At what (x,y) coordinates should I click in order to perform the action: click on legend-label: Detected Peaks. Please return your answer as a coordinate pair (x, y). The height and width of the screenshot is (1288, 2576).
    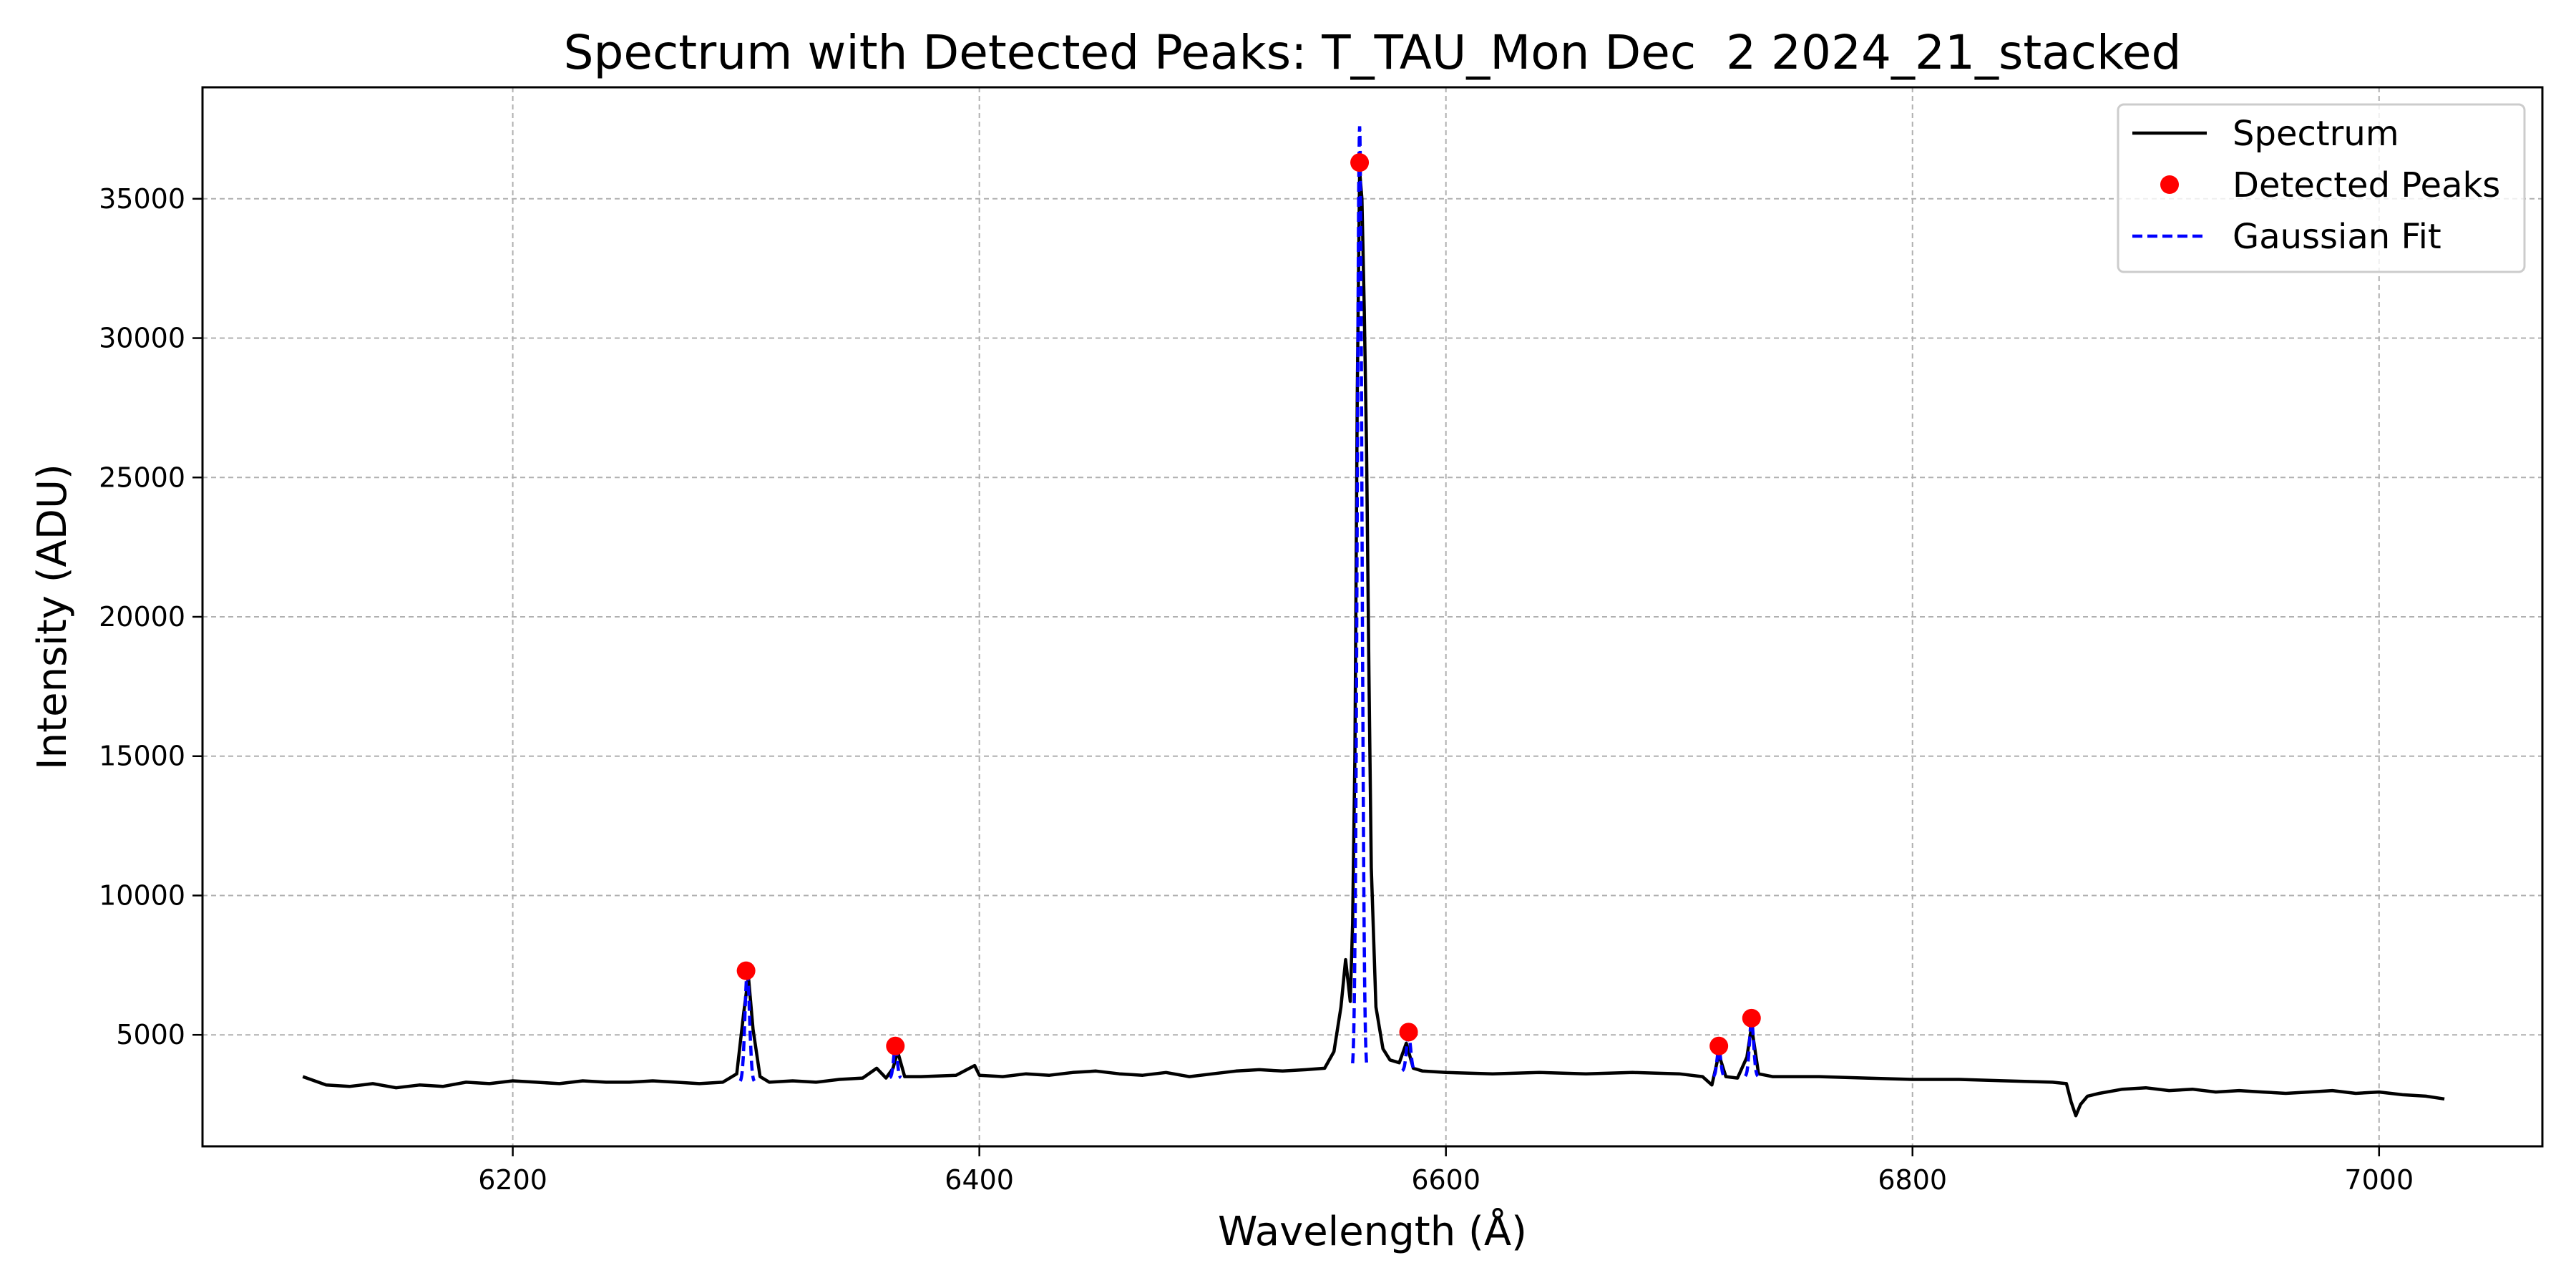
    Looking at the image, I should click on (2366, 185).